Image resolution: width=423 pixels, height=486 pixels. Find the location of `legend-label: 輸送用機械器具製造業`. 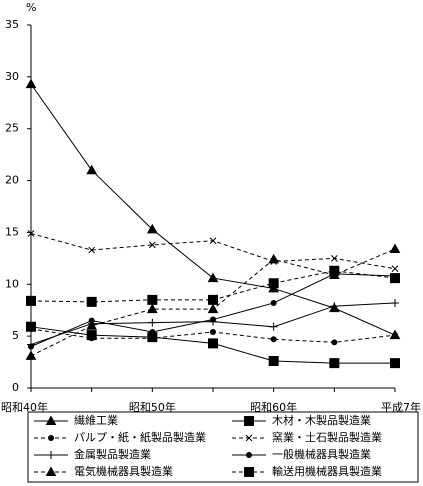

legend-label: 輸送用機械器具製造業 is located at coordinates (327, 471).